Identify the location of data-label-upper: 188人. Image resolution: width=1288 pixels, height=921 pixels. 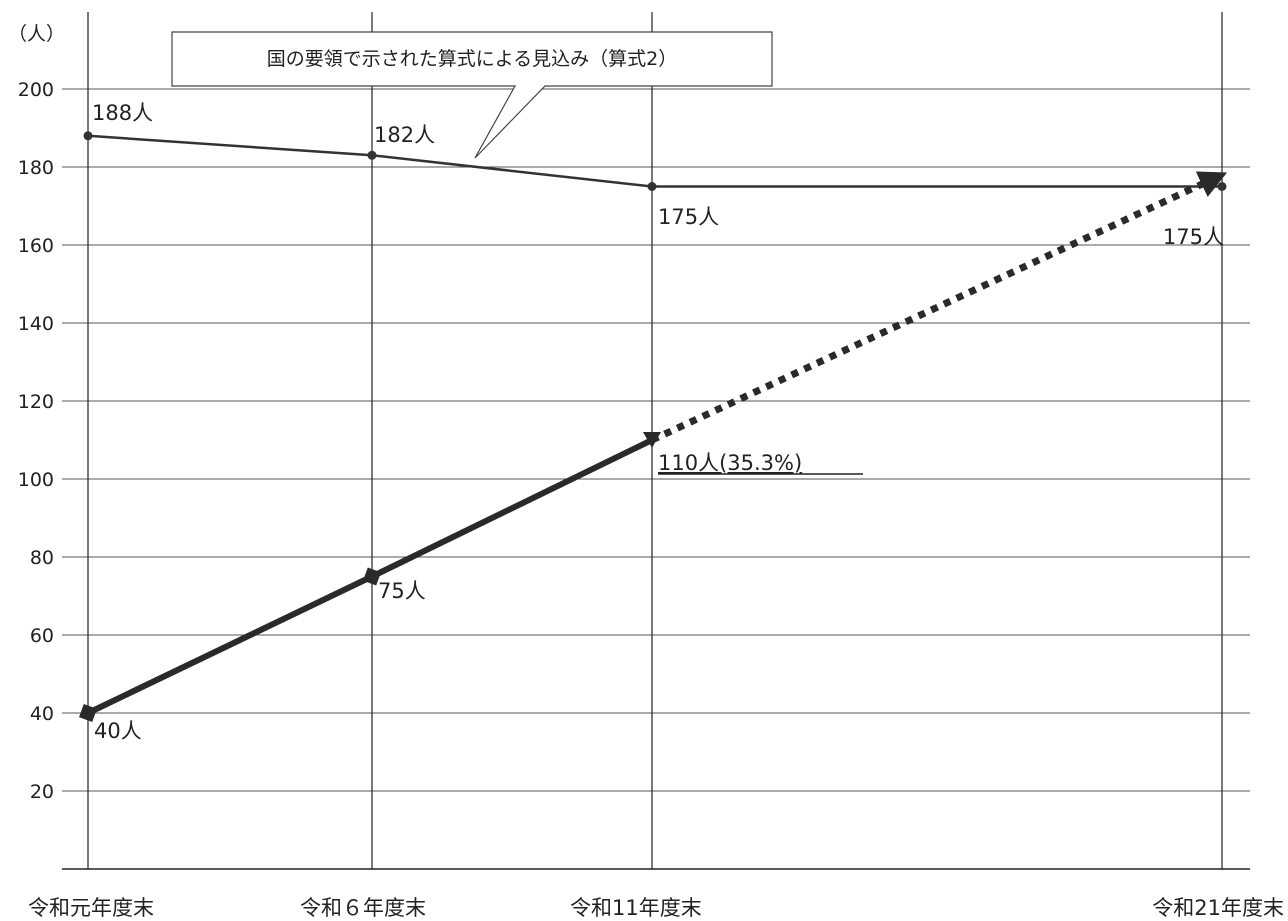
(122, 113).